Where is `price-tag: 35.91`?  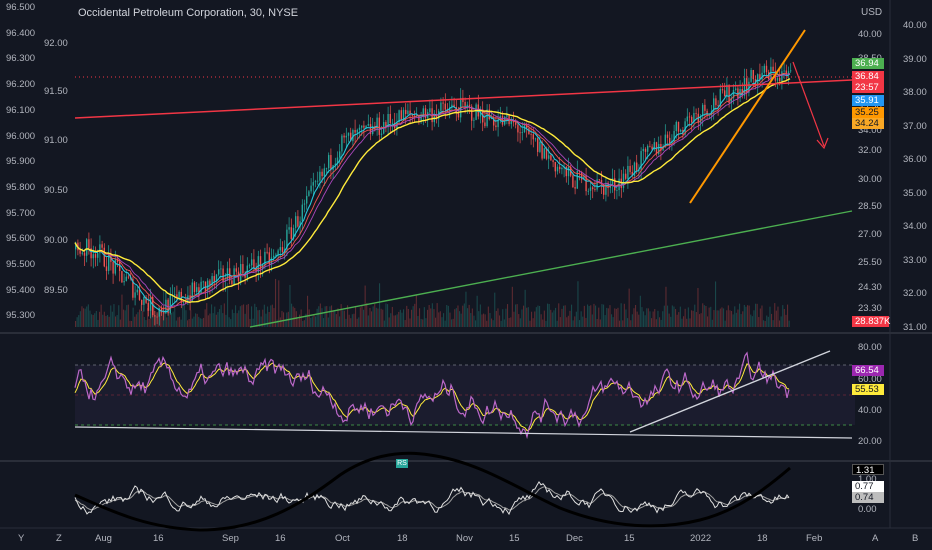
price-tag: 35.91 is located at coordinates (868, 100).